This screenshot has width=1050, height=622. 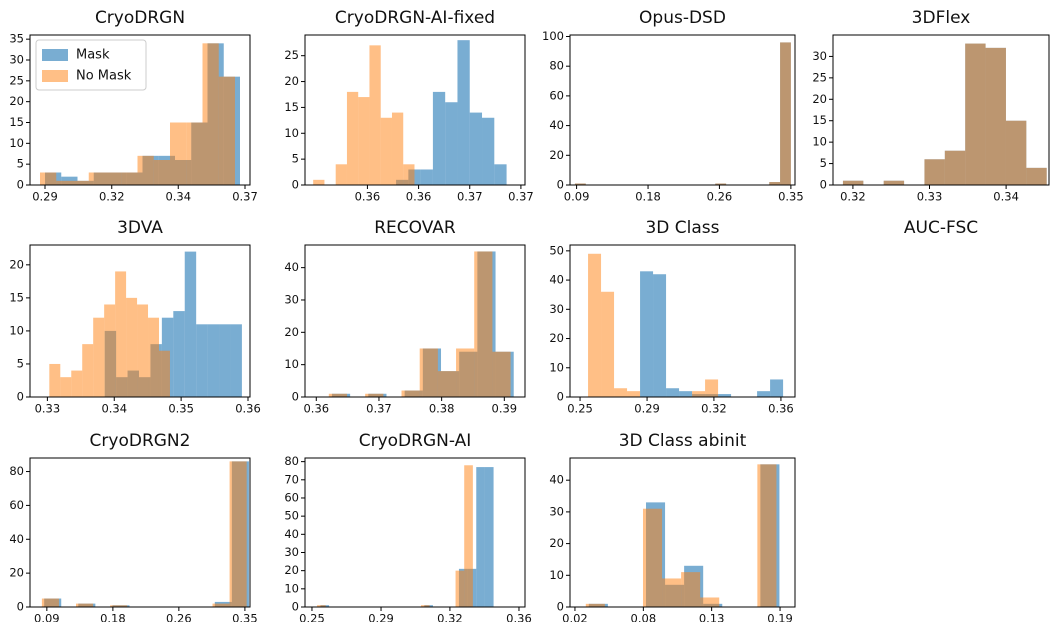 I want to click on x-tick-label: 0.26, so click(x=179, y=617).